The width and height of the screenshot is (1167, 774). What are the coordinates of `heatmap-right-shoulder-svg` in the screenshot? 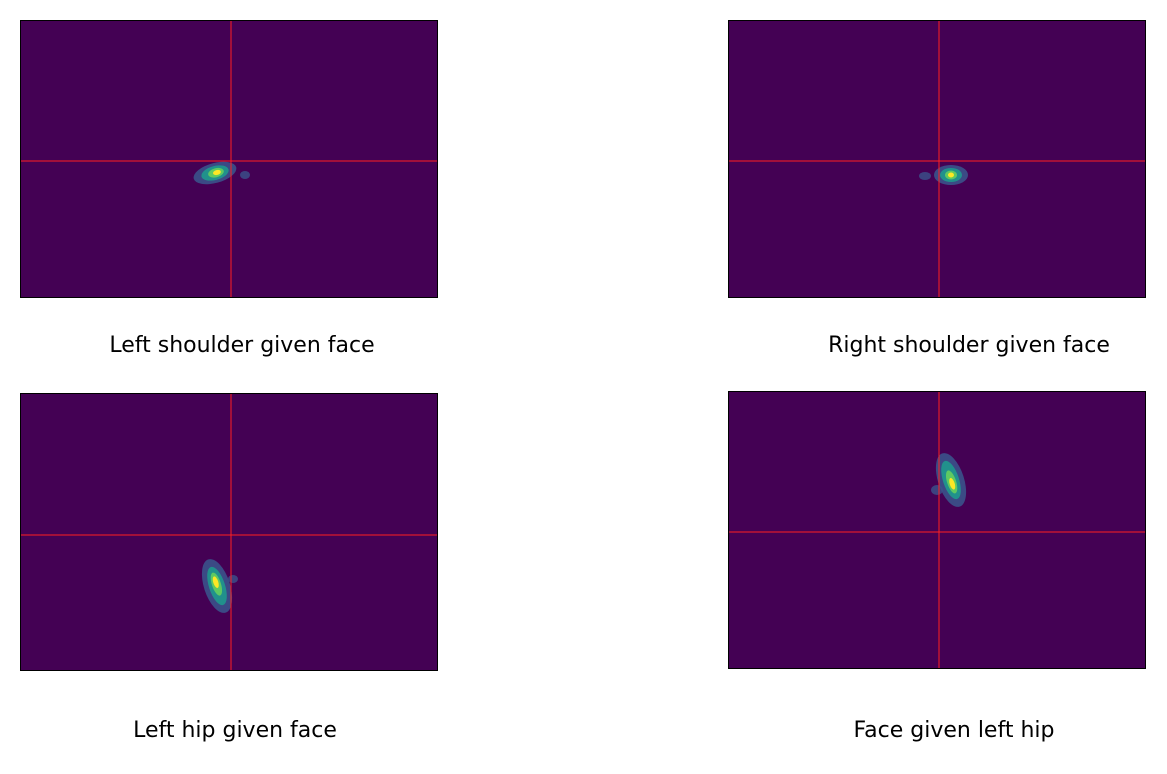 It's located at (937, 159).